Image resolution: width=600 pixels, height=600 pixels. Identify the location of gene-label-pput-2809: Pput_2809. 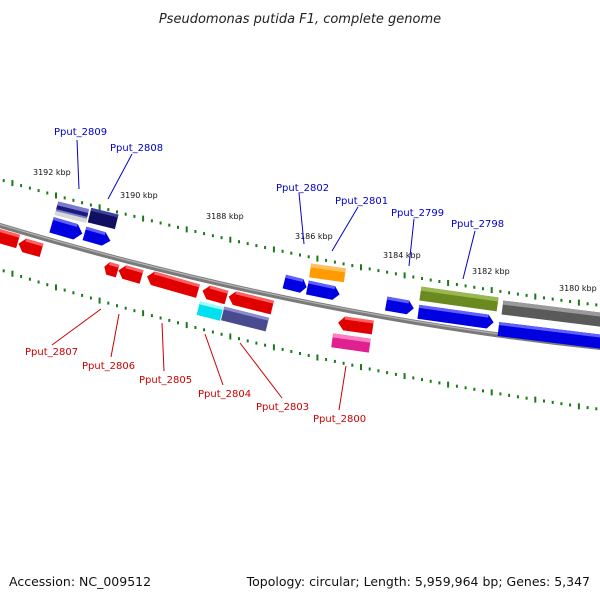
(80, 132).